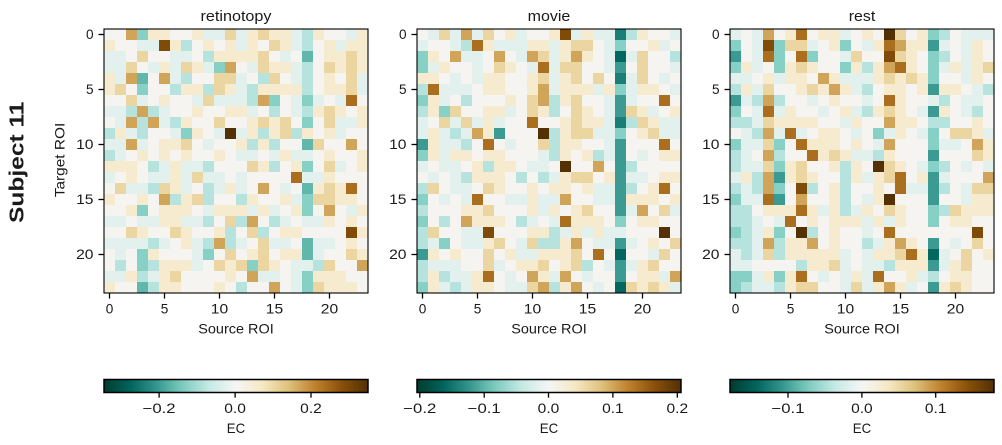 This screenshot has height=445, width=1002. I want to click on svg-text: movie, so click(549, 17).